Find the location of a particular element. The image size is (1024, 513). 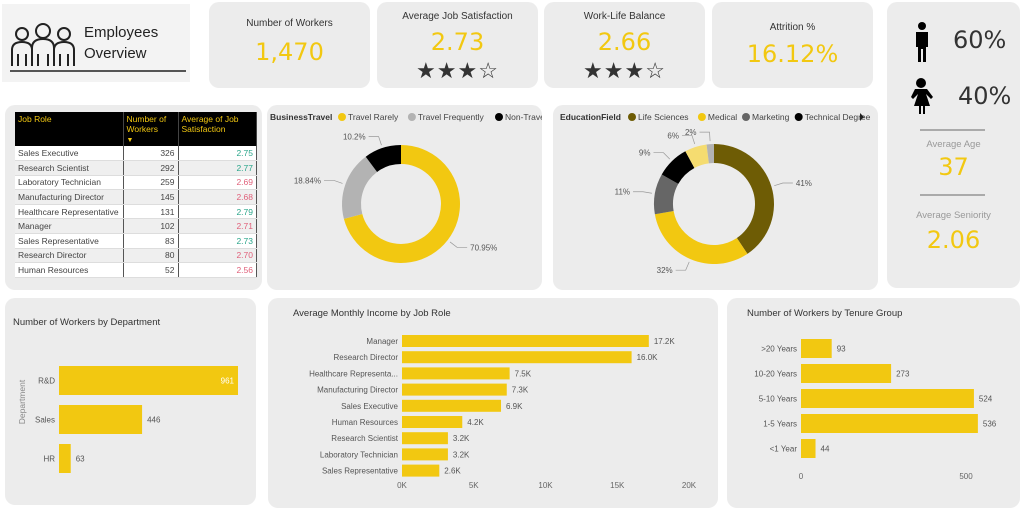

table-row: Healthcare Representative 131 2.79 is located at coordinates (136, 212).